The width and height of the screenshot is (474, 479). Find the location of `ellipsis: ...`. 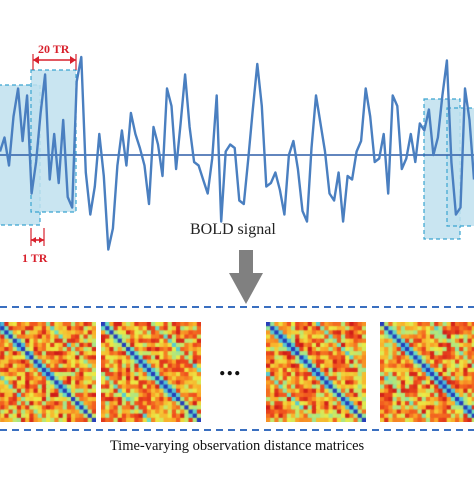

ellipsis: ... is located at coordinates (230, 366).